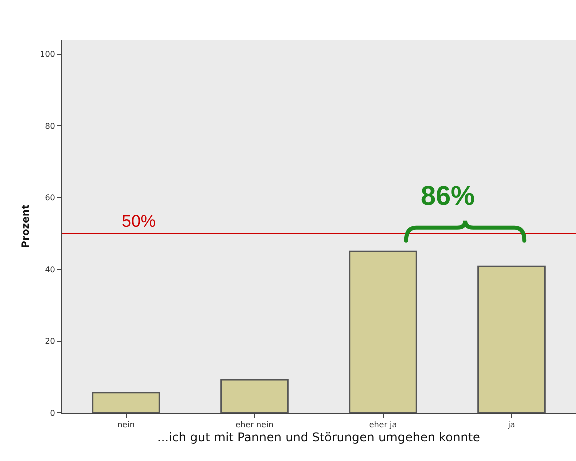 The height and width of the screenshot is (461, 576). What do you see at coordinates (50, 198) in the screenshot?
I see `y-tick-label: 60` at bounding box center [50, 198].